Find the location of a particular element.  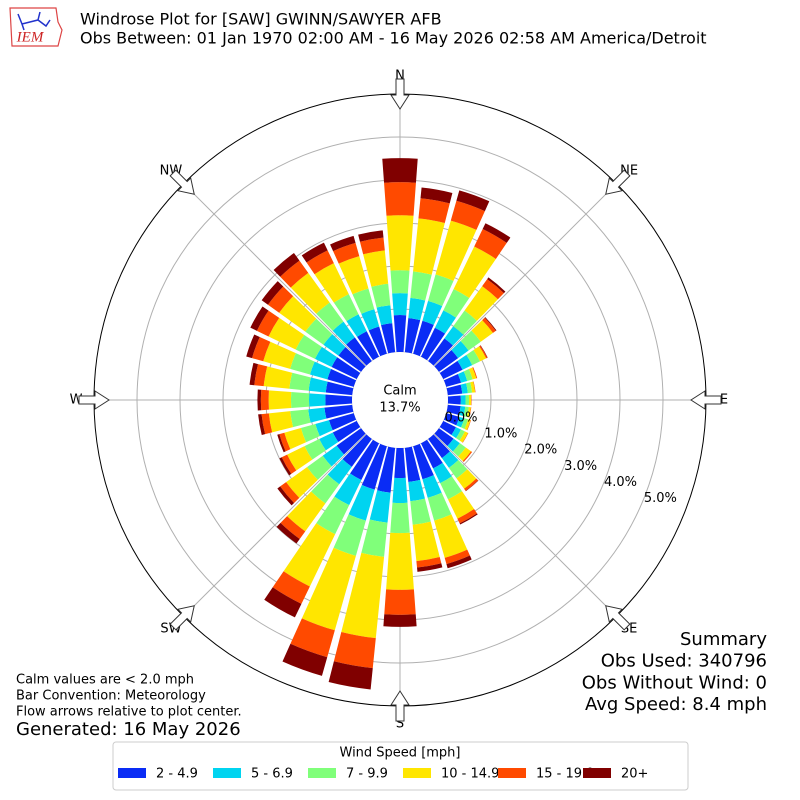

note-line: Bar Convention: Meteorology is located at coordinates (111, 696).